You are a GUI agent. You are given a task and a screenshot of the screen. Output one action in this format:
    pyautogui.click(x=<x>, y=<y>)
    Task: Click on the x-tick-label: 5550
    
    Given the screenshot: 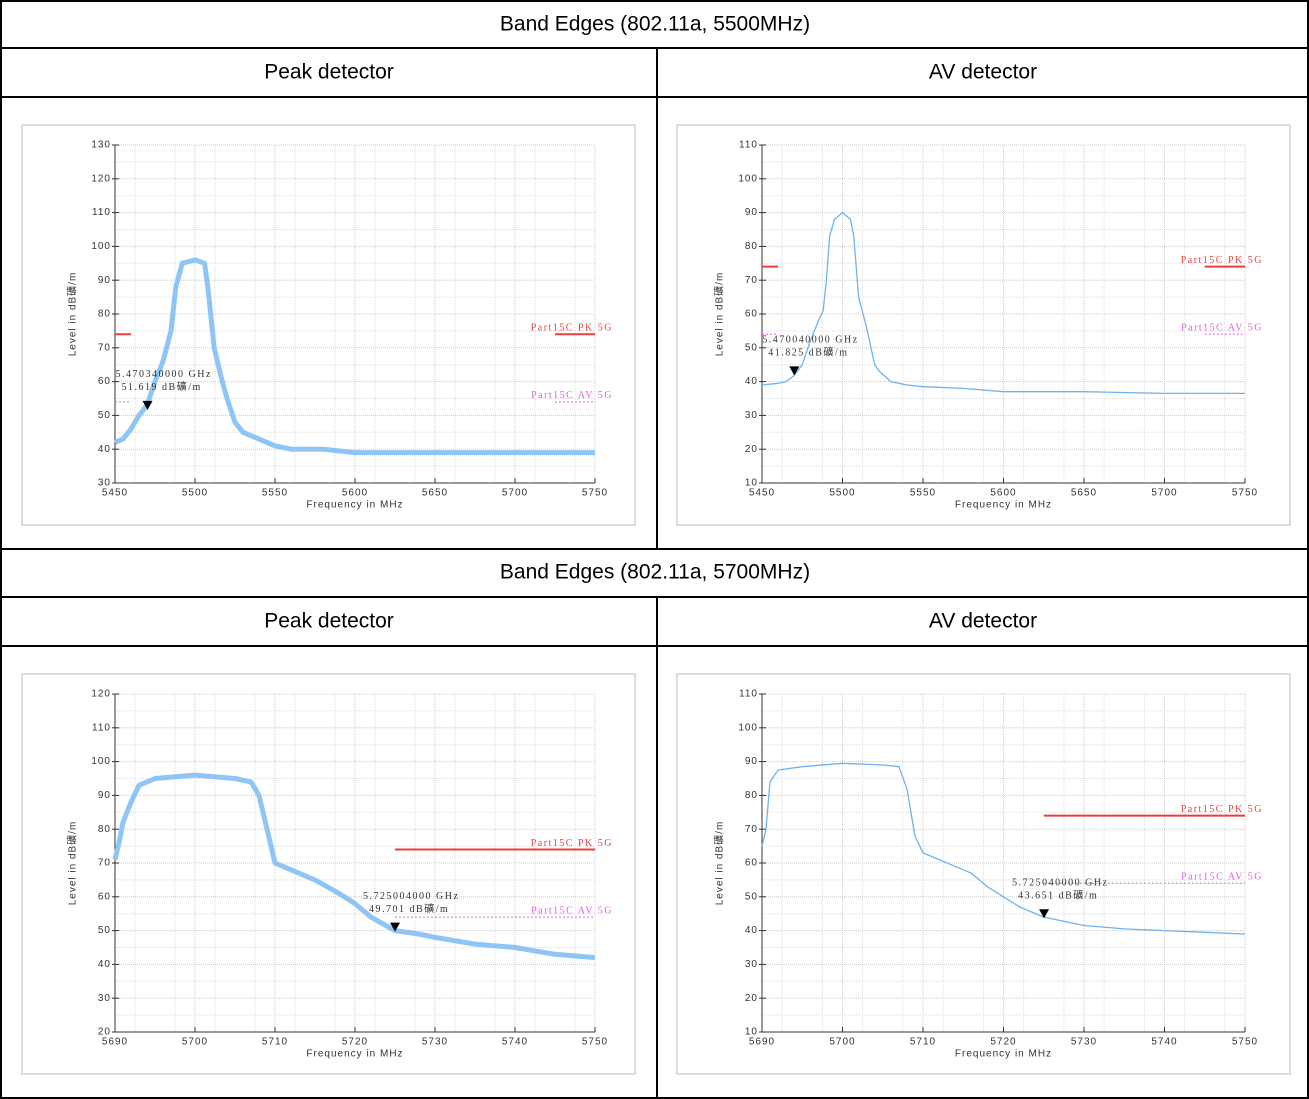 What is the action you would take?
    pyautogui.click(x=923, y=493)
    